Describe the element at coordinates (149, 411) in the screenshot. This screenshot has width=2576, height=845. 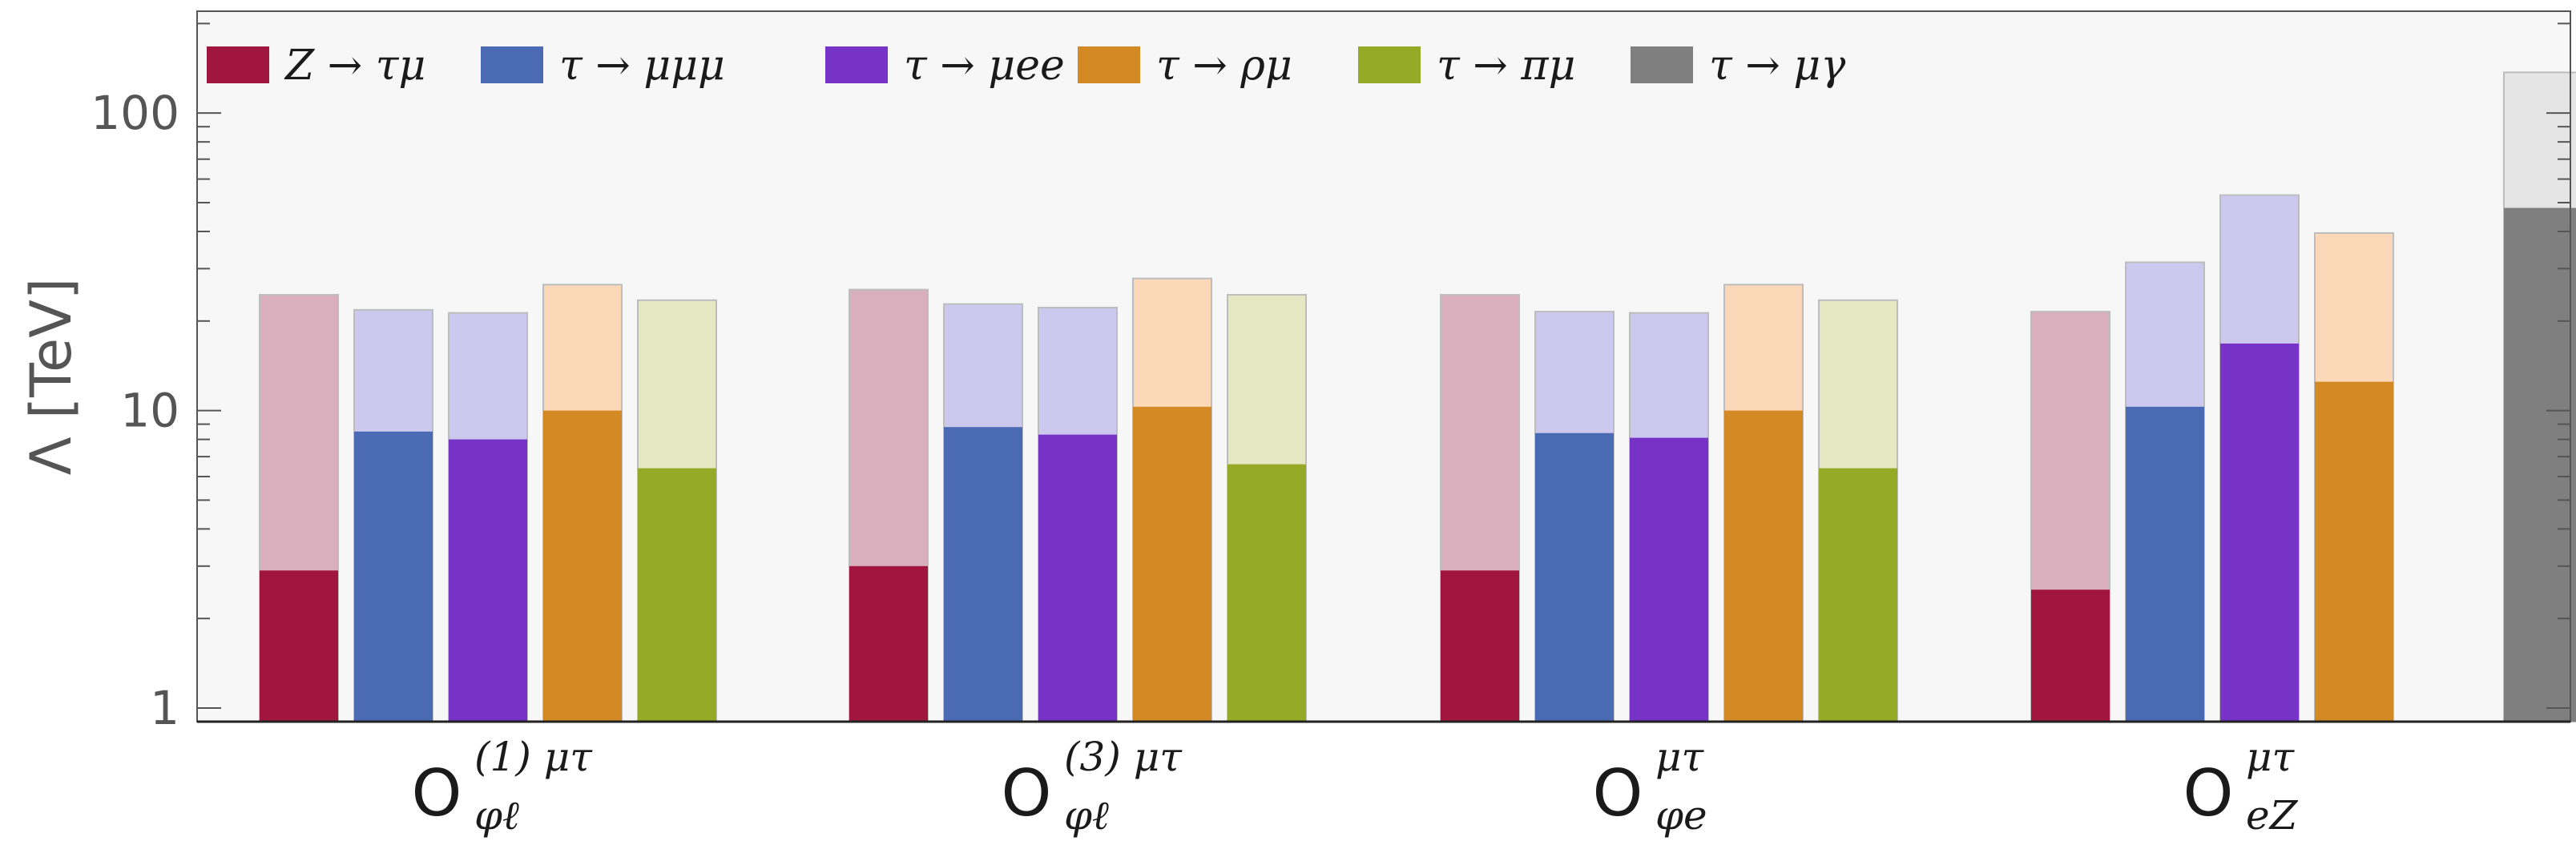
I see `y-tick-label: 10` at that location.